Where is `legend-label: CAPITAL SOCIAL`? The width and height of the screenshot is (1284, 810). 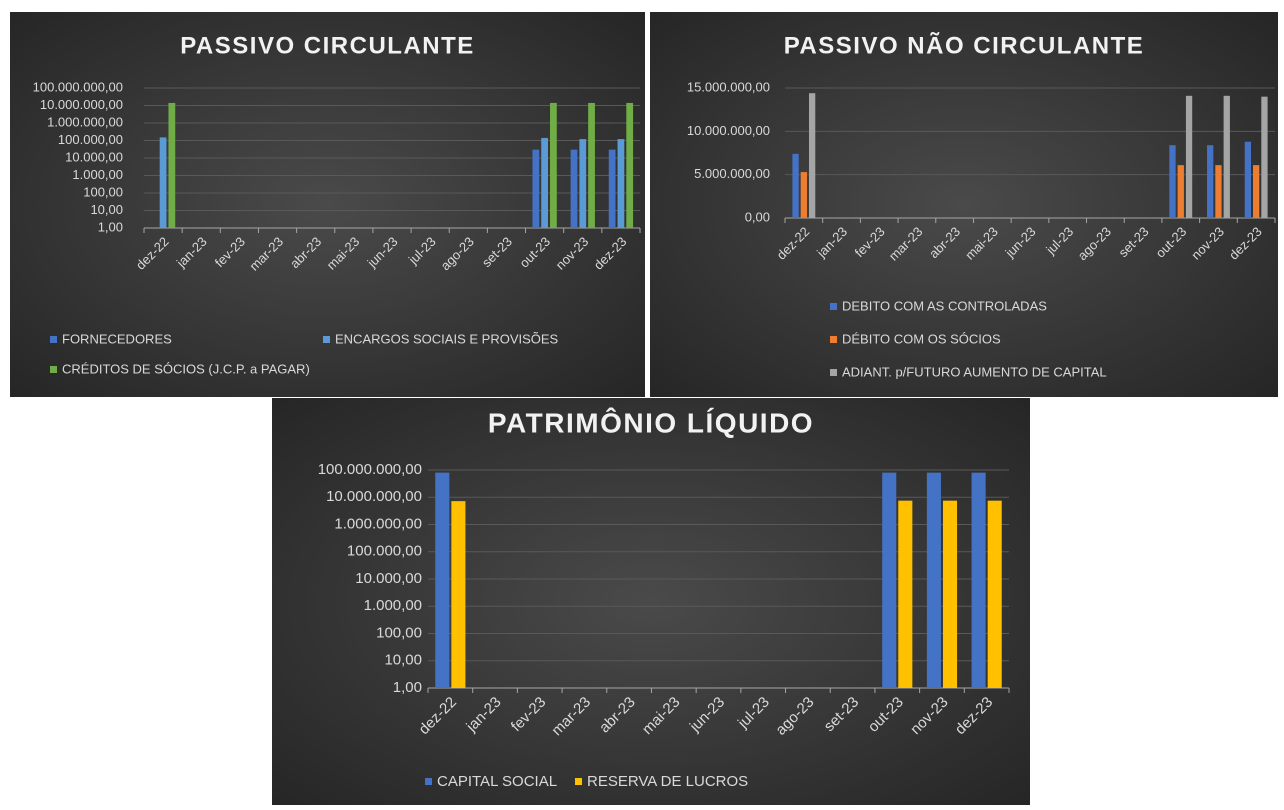
legend-label: CAPITAL SOCIAL is located at coordinates (497, 781).